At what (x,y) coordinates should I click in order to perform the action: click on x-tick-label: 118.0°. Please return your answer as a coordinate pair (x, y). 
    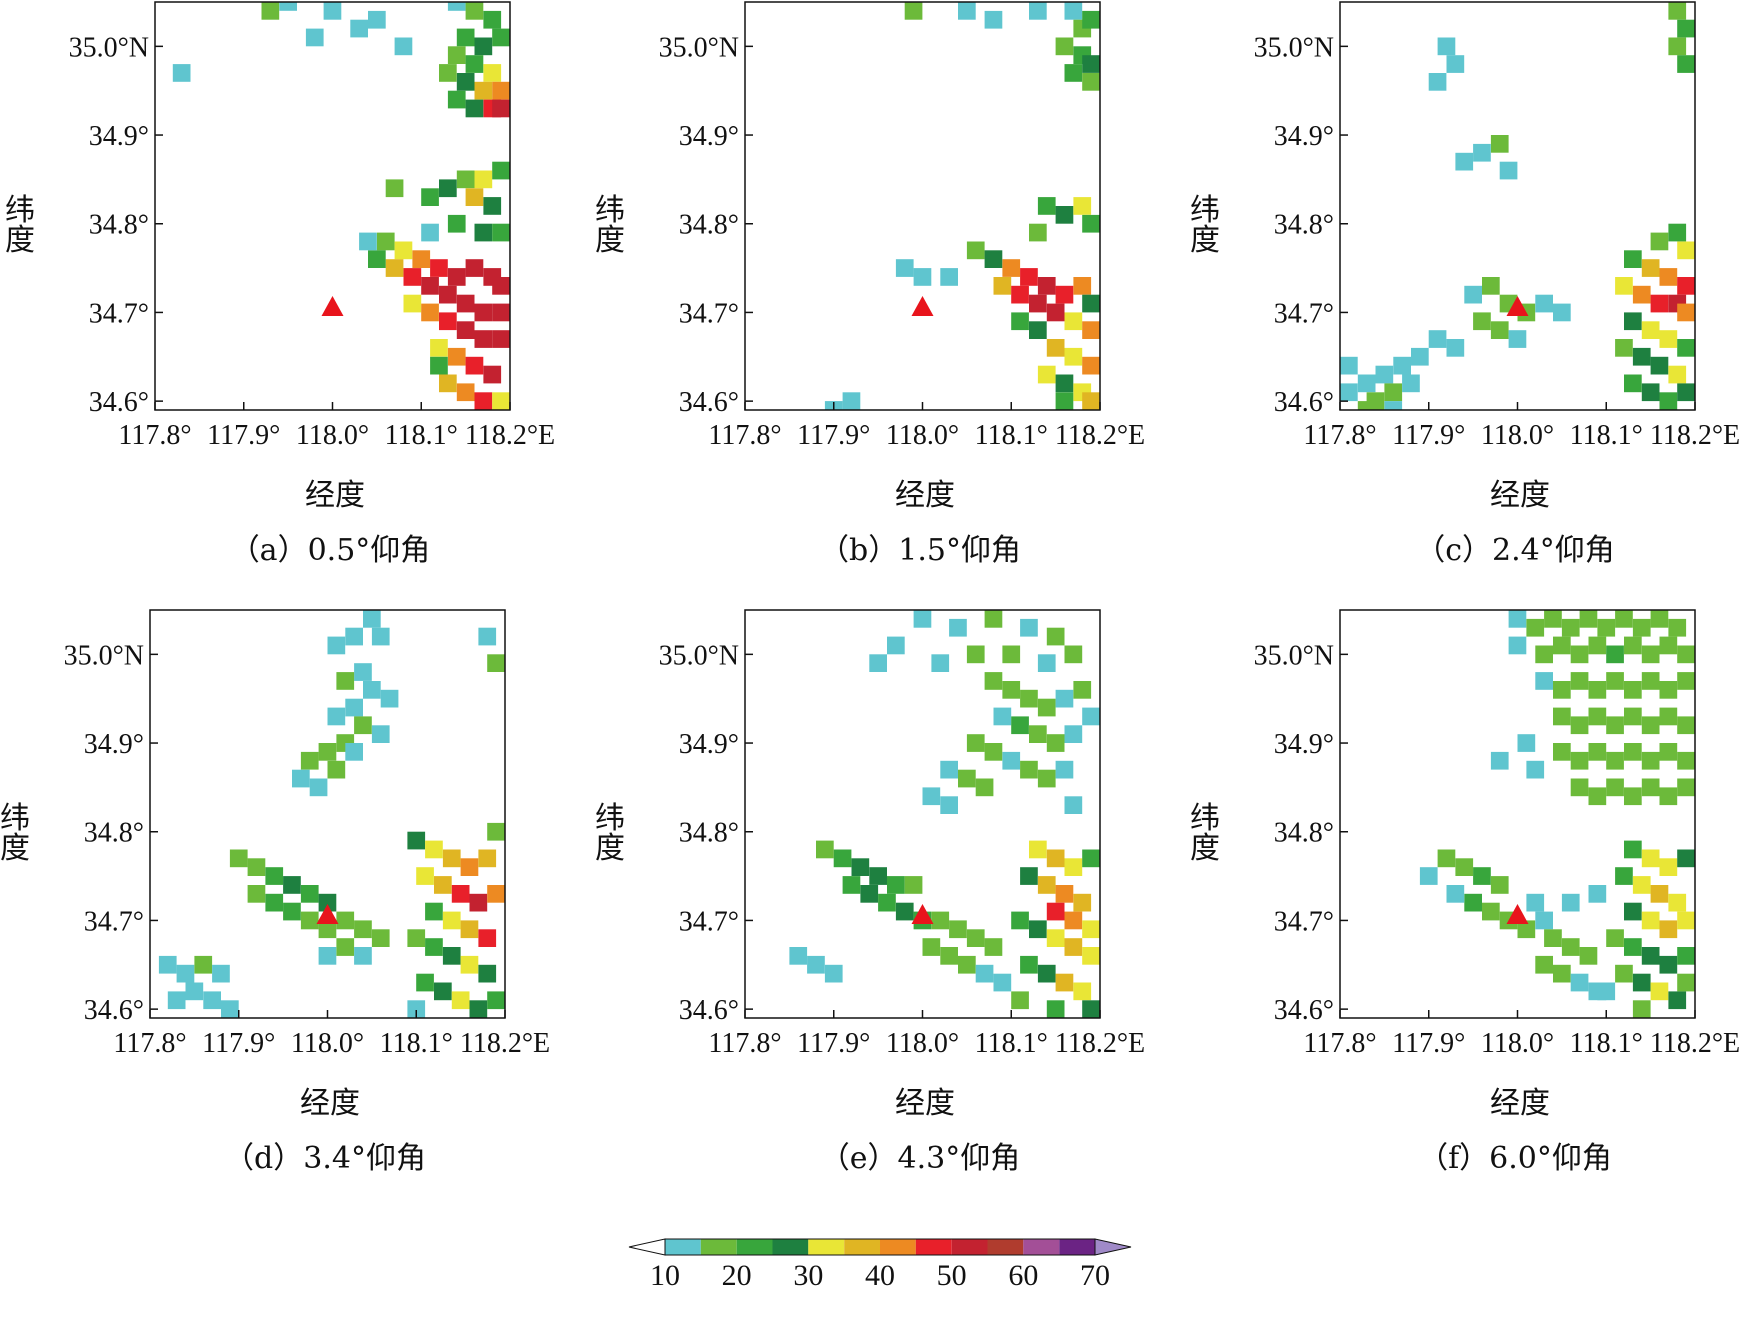
    Looking at the image, I should click on (332, 435).